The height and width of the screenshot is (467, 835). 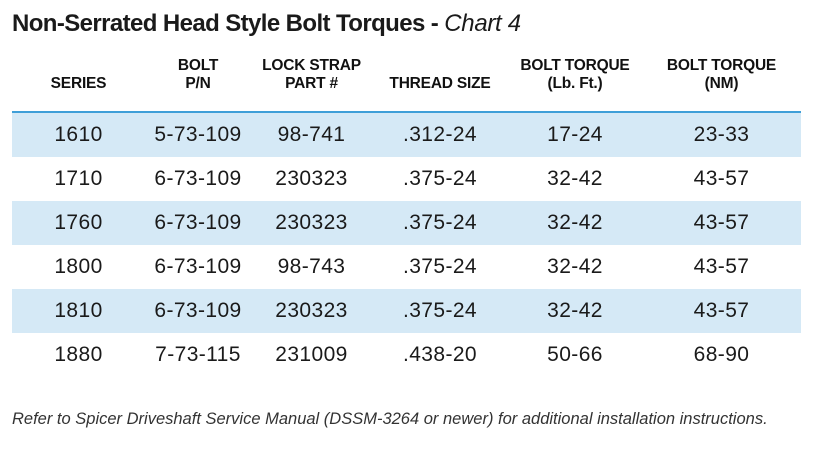 I want to click on table-row: 1610 5-73-109 98-741 .312-24 17-24 23-33, so click(x=406, y=134).